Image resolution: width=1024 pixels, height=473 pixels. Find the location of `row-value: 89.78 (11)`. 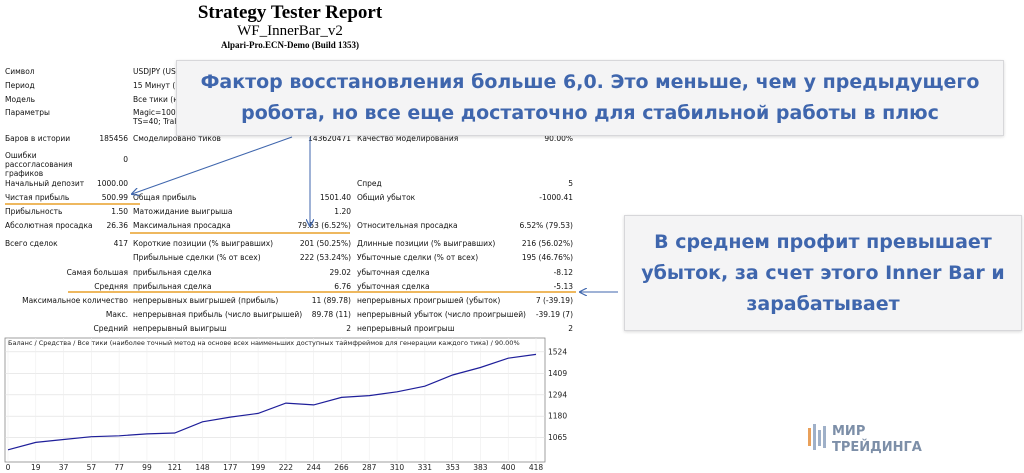

row-value: 89.78 (11) is located at coordinates (331, 314).